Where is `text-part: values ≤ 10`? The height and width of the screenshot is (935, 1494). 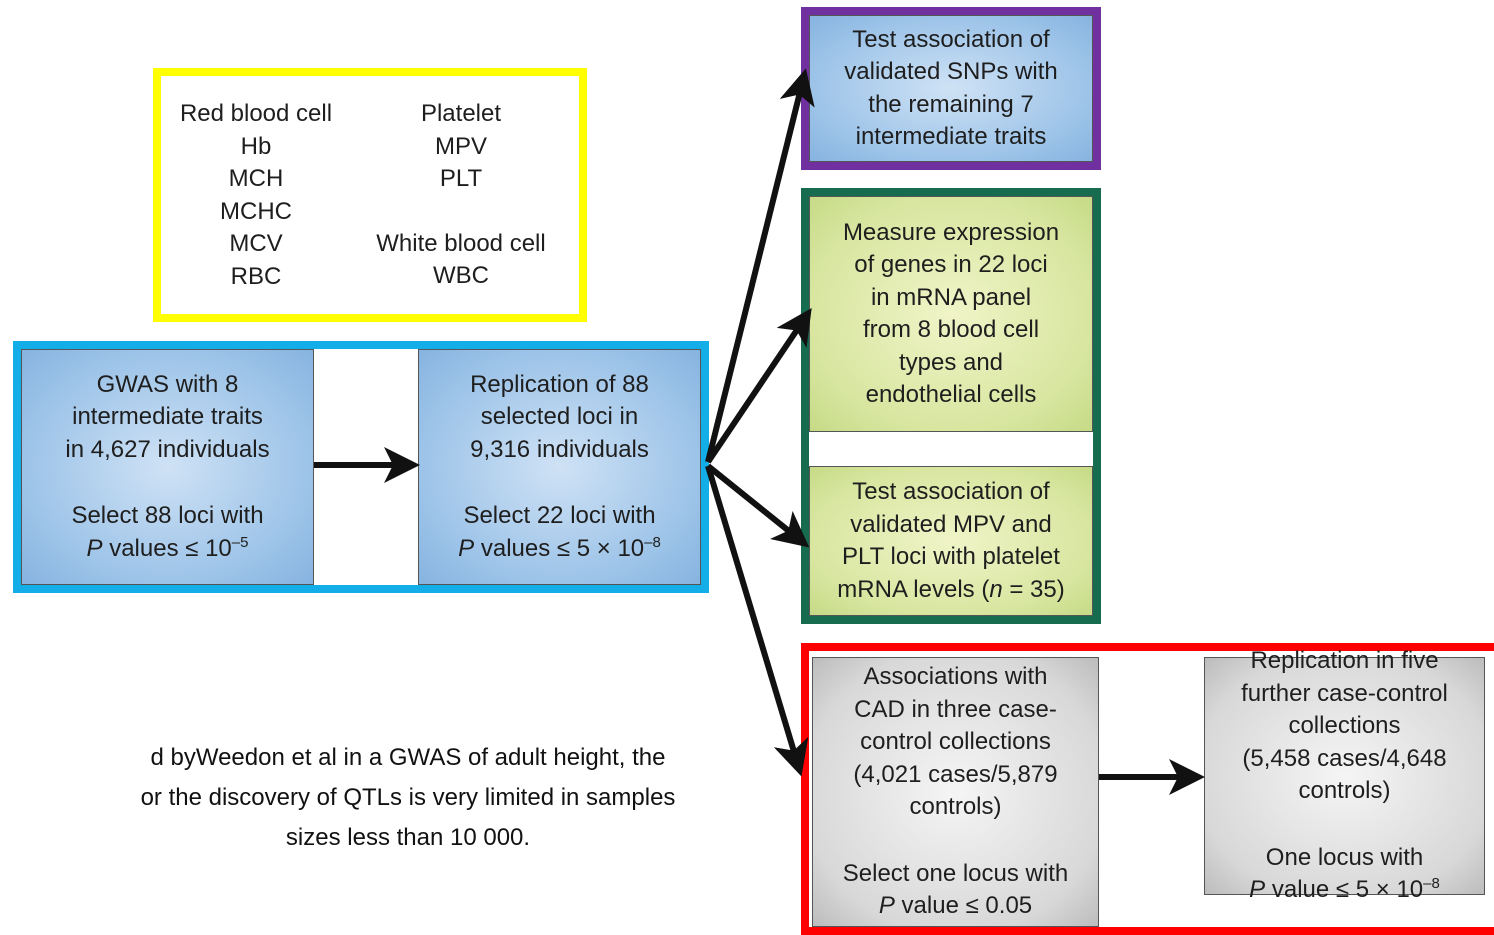 text-part: values ≤ 10 is located at coordinates (167, 548).